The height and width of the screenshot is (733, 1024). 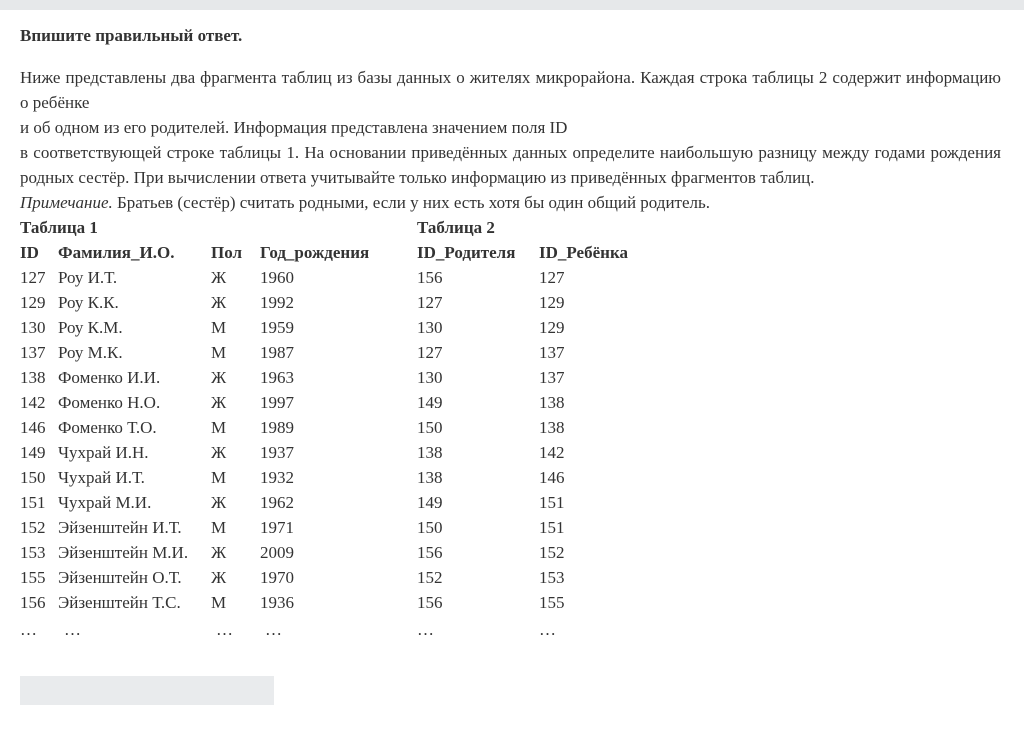 What do you see at coordinates (277, 427) in the screenshot?
I see `table-cell: 1989` at bounding box center [277, 427].